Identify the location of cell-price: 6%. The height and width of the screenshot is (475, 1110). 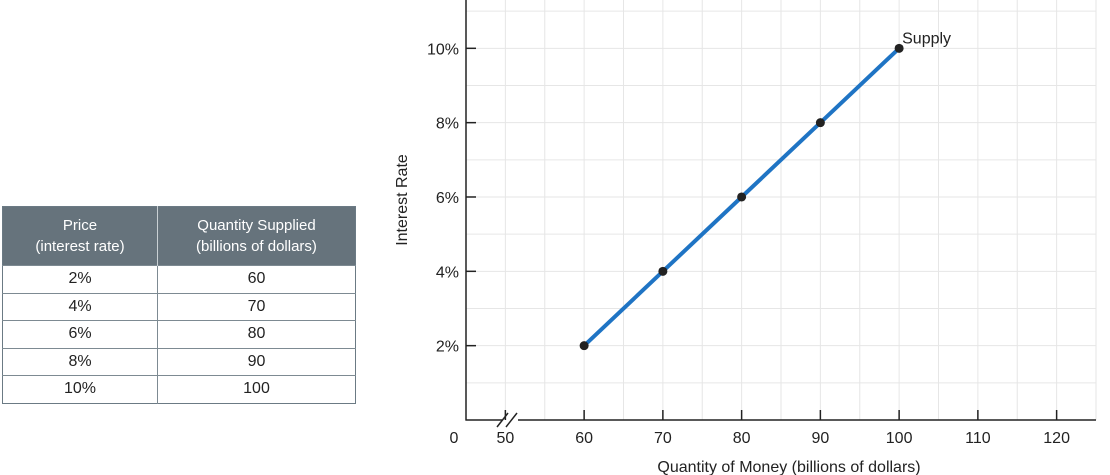
(80, 334).